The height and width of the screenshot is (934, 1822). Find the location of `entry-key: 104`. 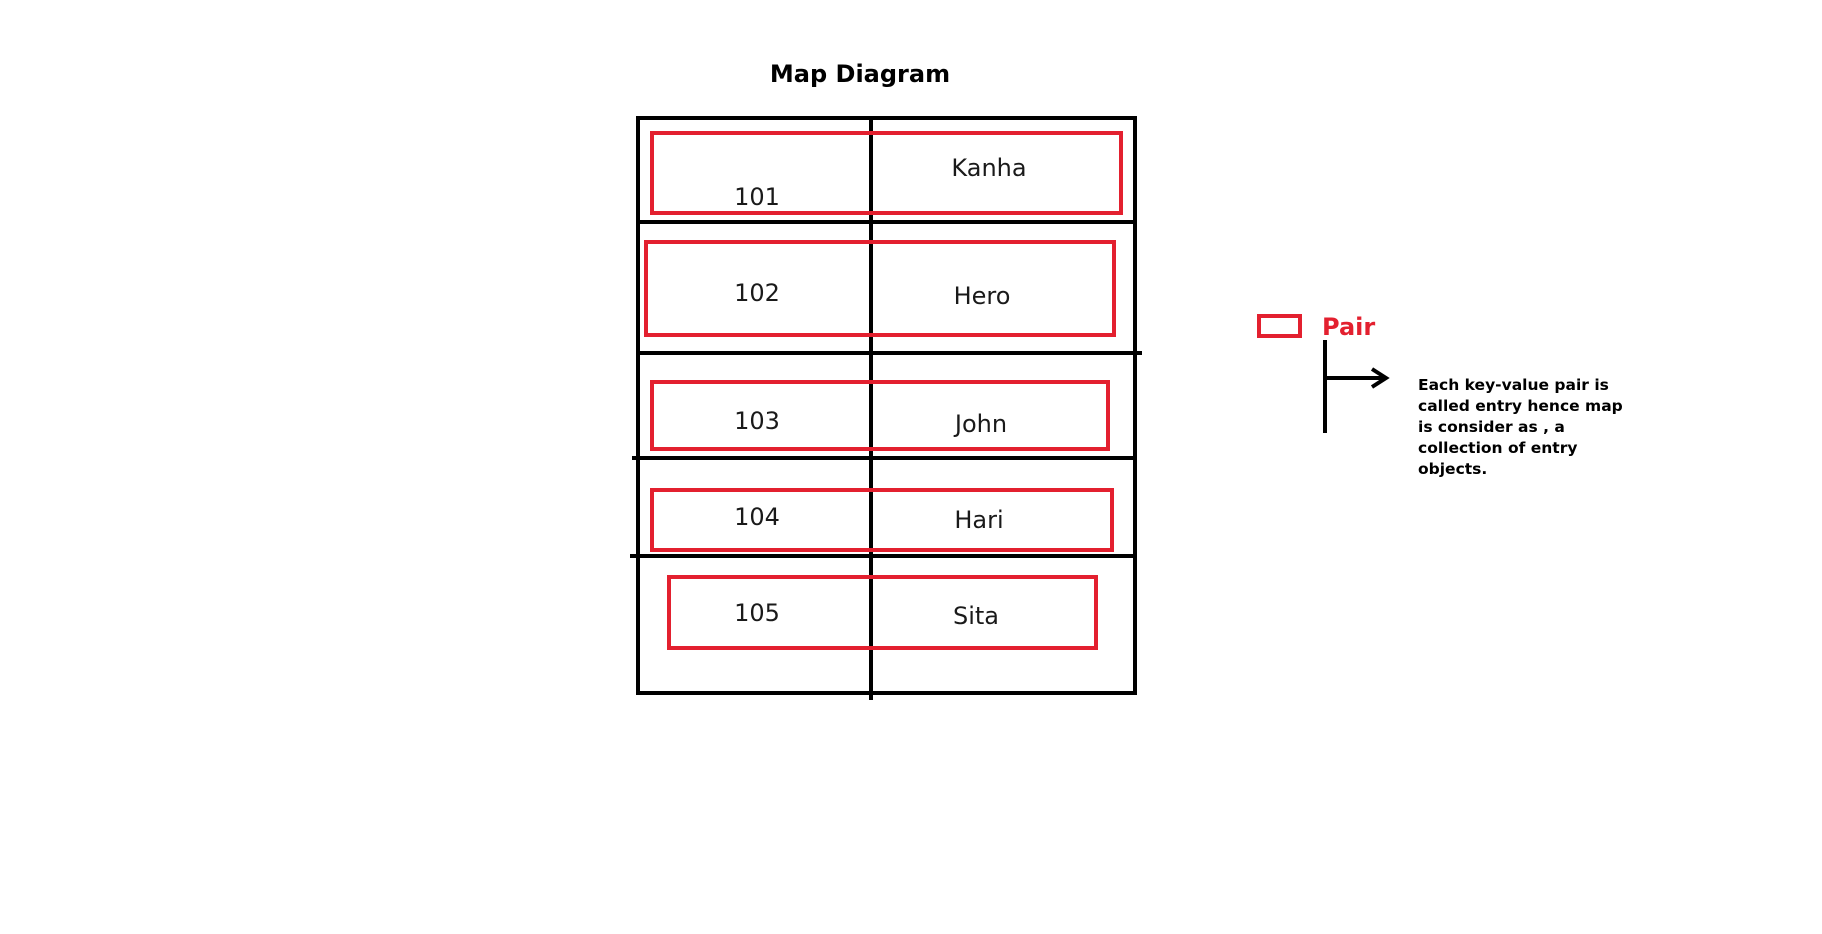

entry-key: 104 is located at coordinates (757, 517).